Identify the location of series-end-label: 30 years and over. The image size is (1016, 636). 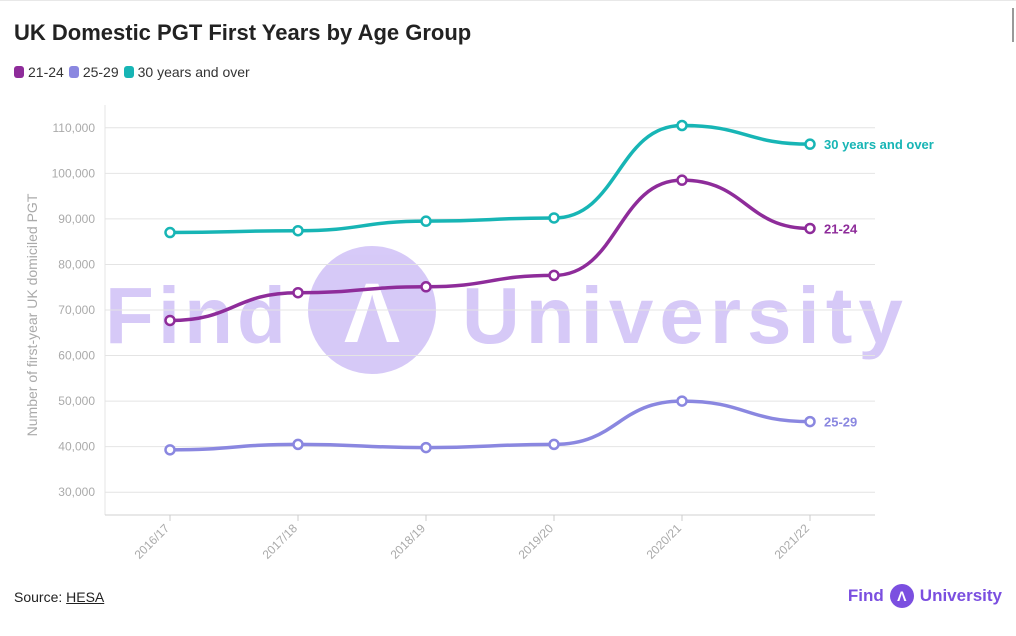
(879, 144).